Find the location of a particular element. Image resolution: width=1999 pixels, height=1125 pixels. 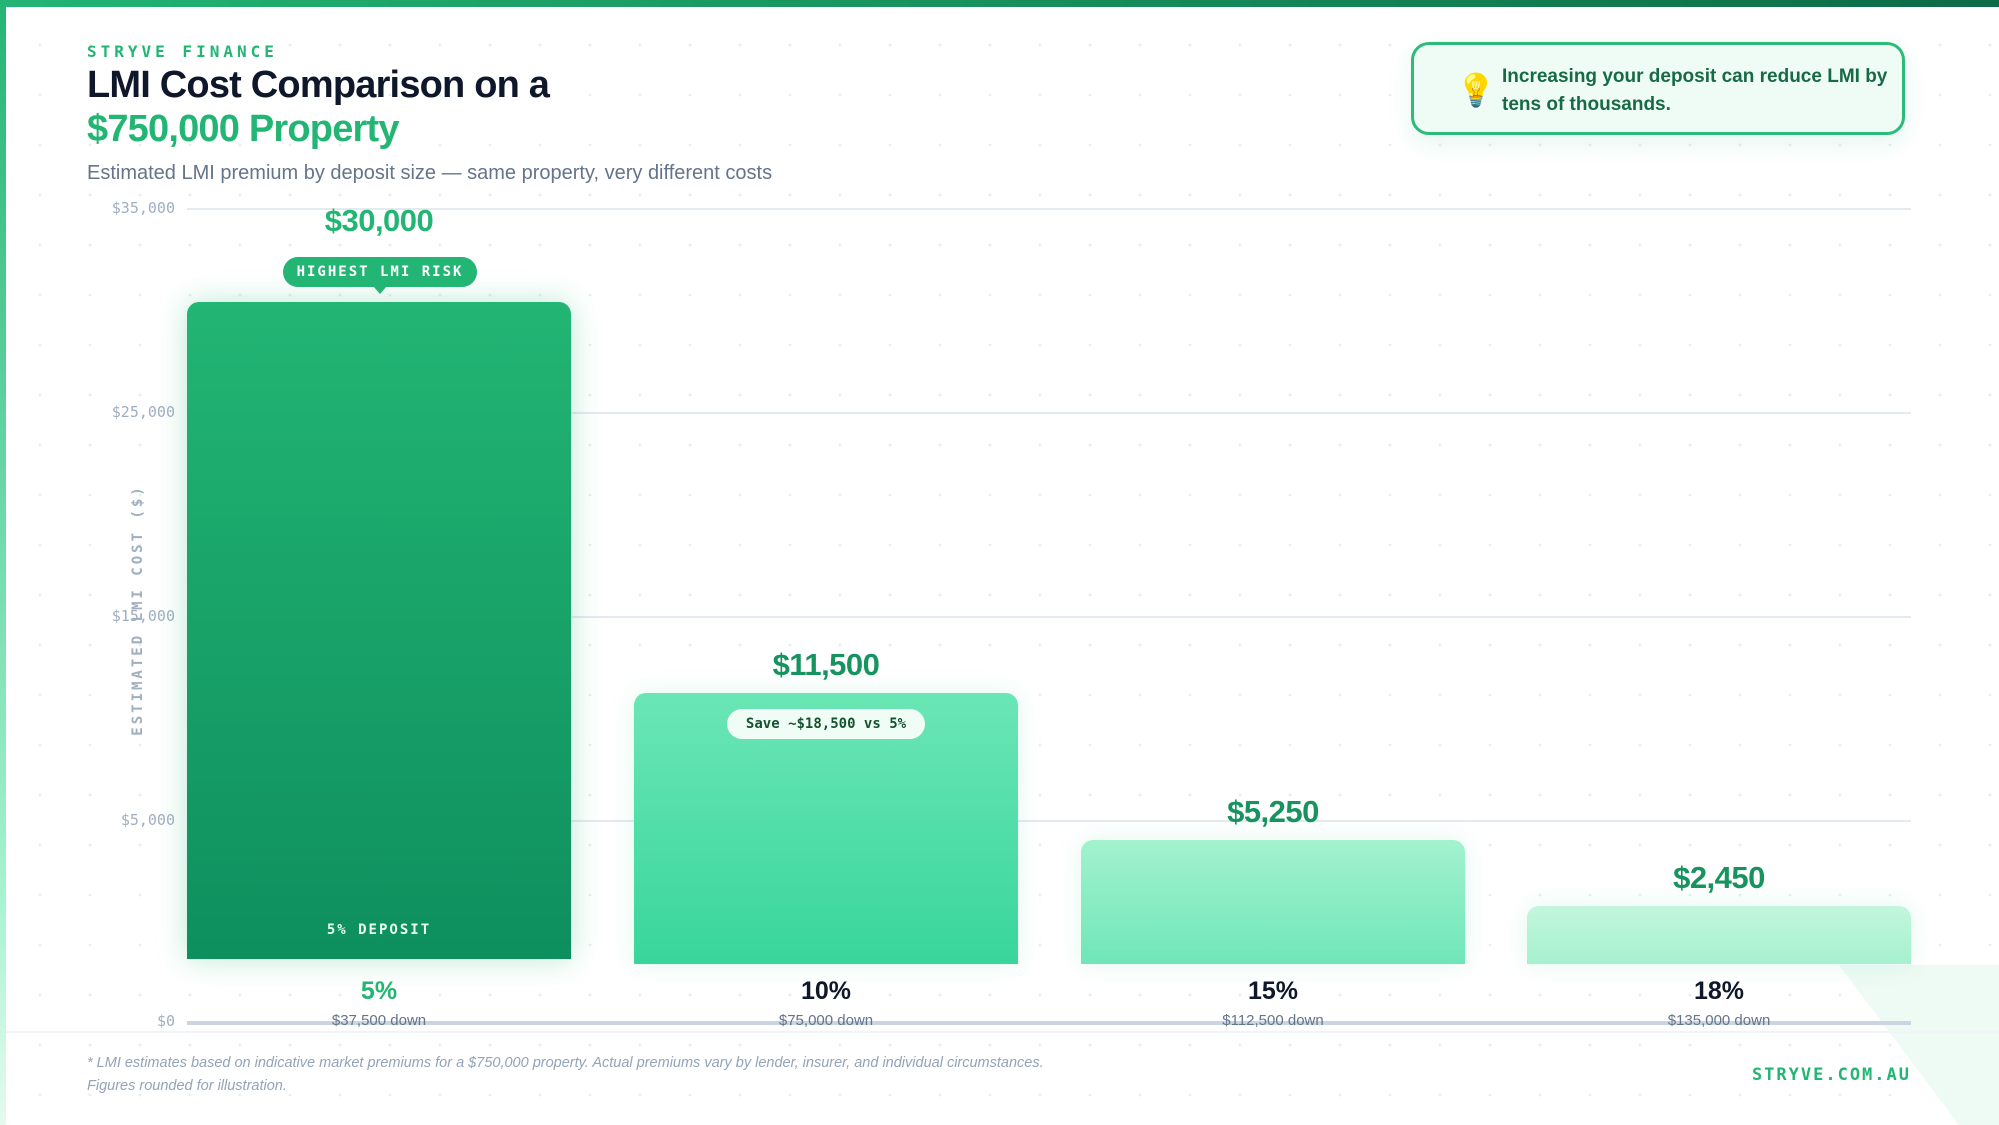

y-tick-label: $5,000 is located at coordinates (147, 820).